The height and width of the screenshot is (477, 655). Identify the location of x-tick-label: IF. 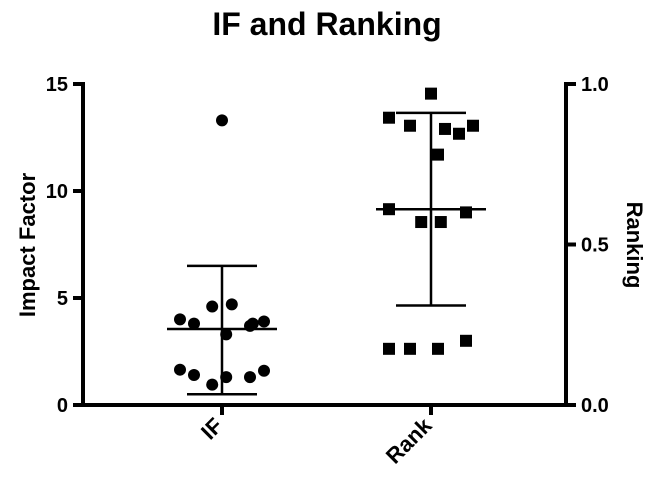
(212, 429).